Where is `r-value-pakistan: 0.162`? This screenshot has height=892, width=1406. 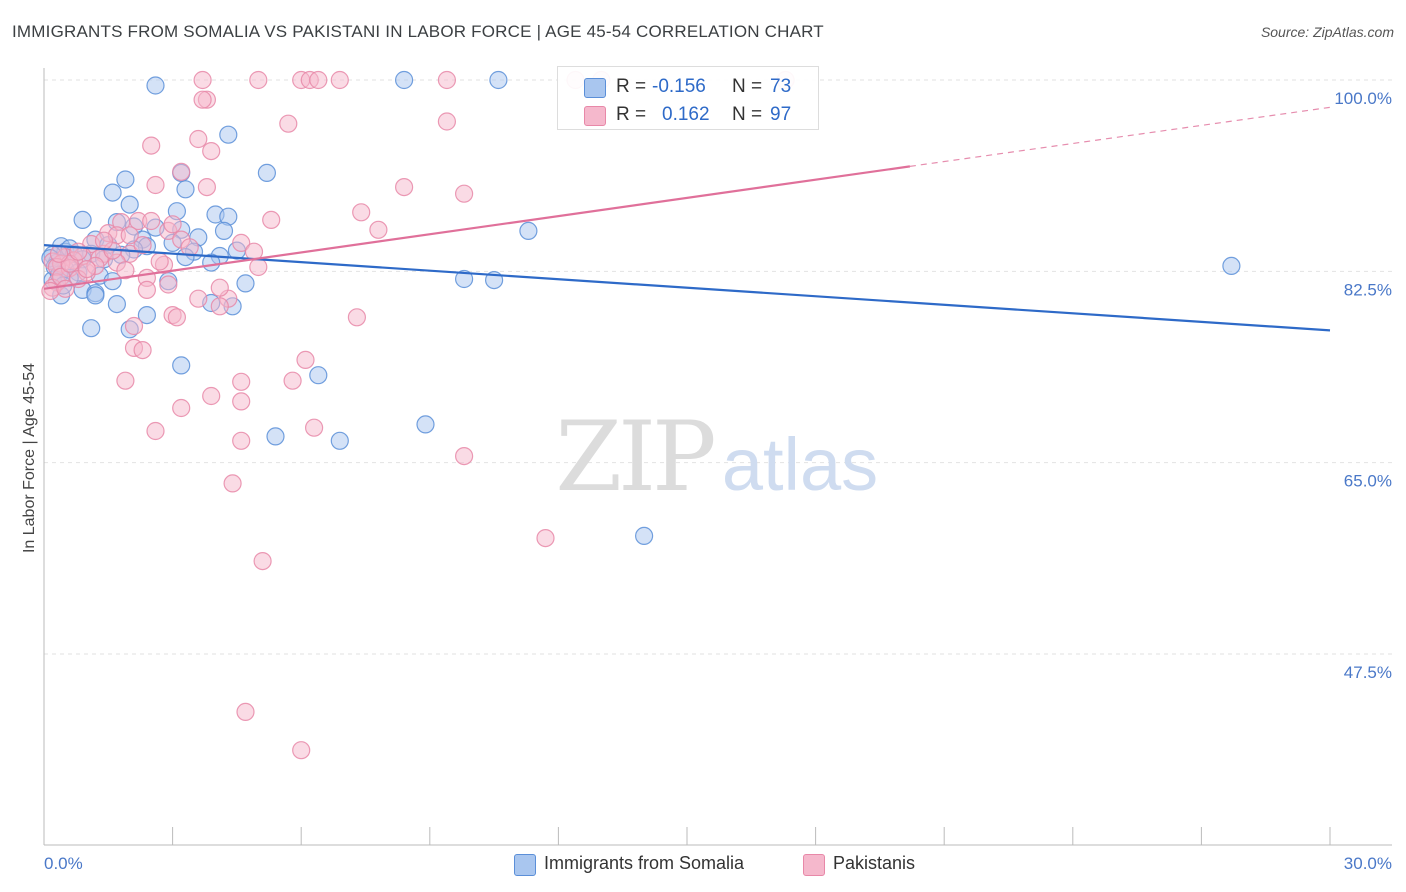
r-value-pakistan: 0.162 is located at coordinates (686, 114).